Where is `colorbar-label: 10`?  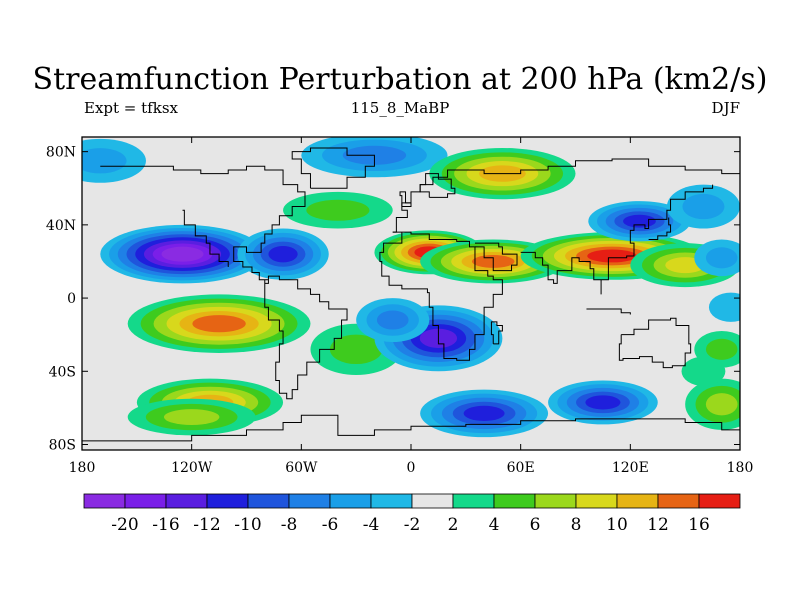 colorbar-label: 10 is located at coordinates (617, 525).